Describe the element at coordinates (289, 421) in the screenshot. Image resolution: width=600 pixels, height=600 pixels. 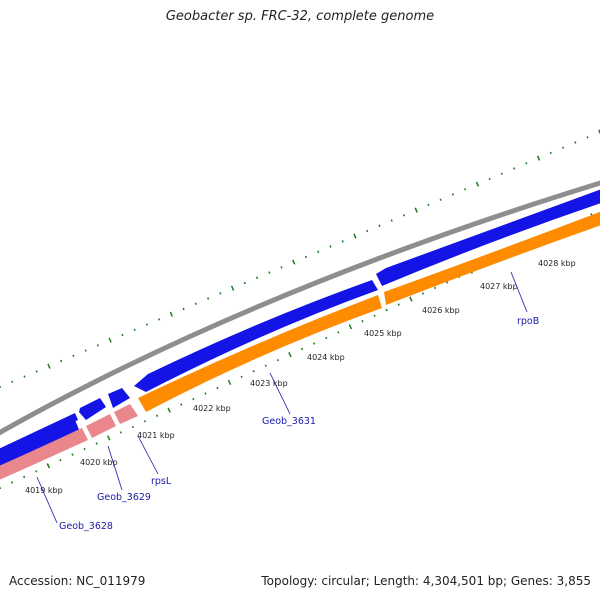
I see `gene-label-geob-3631: Geob_3631` at that location.